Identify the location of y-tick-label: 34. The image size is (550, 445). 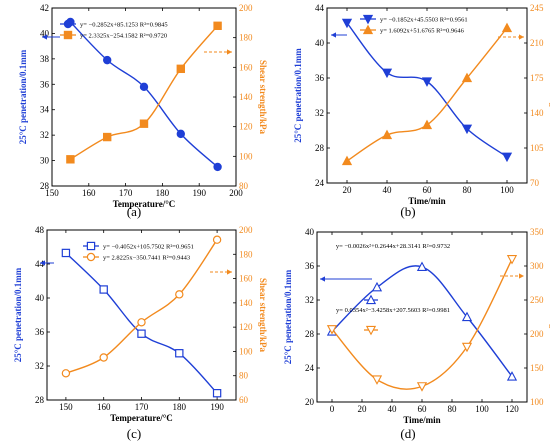
(45, 110).